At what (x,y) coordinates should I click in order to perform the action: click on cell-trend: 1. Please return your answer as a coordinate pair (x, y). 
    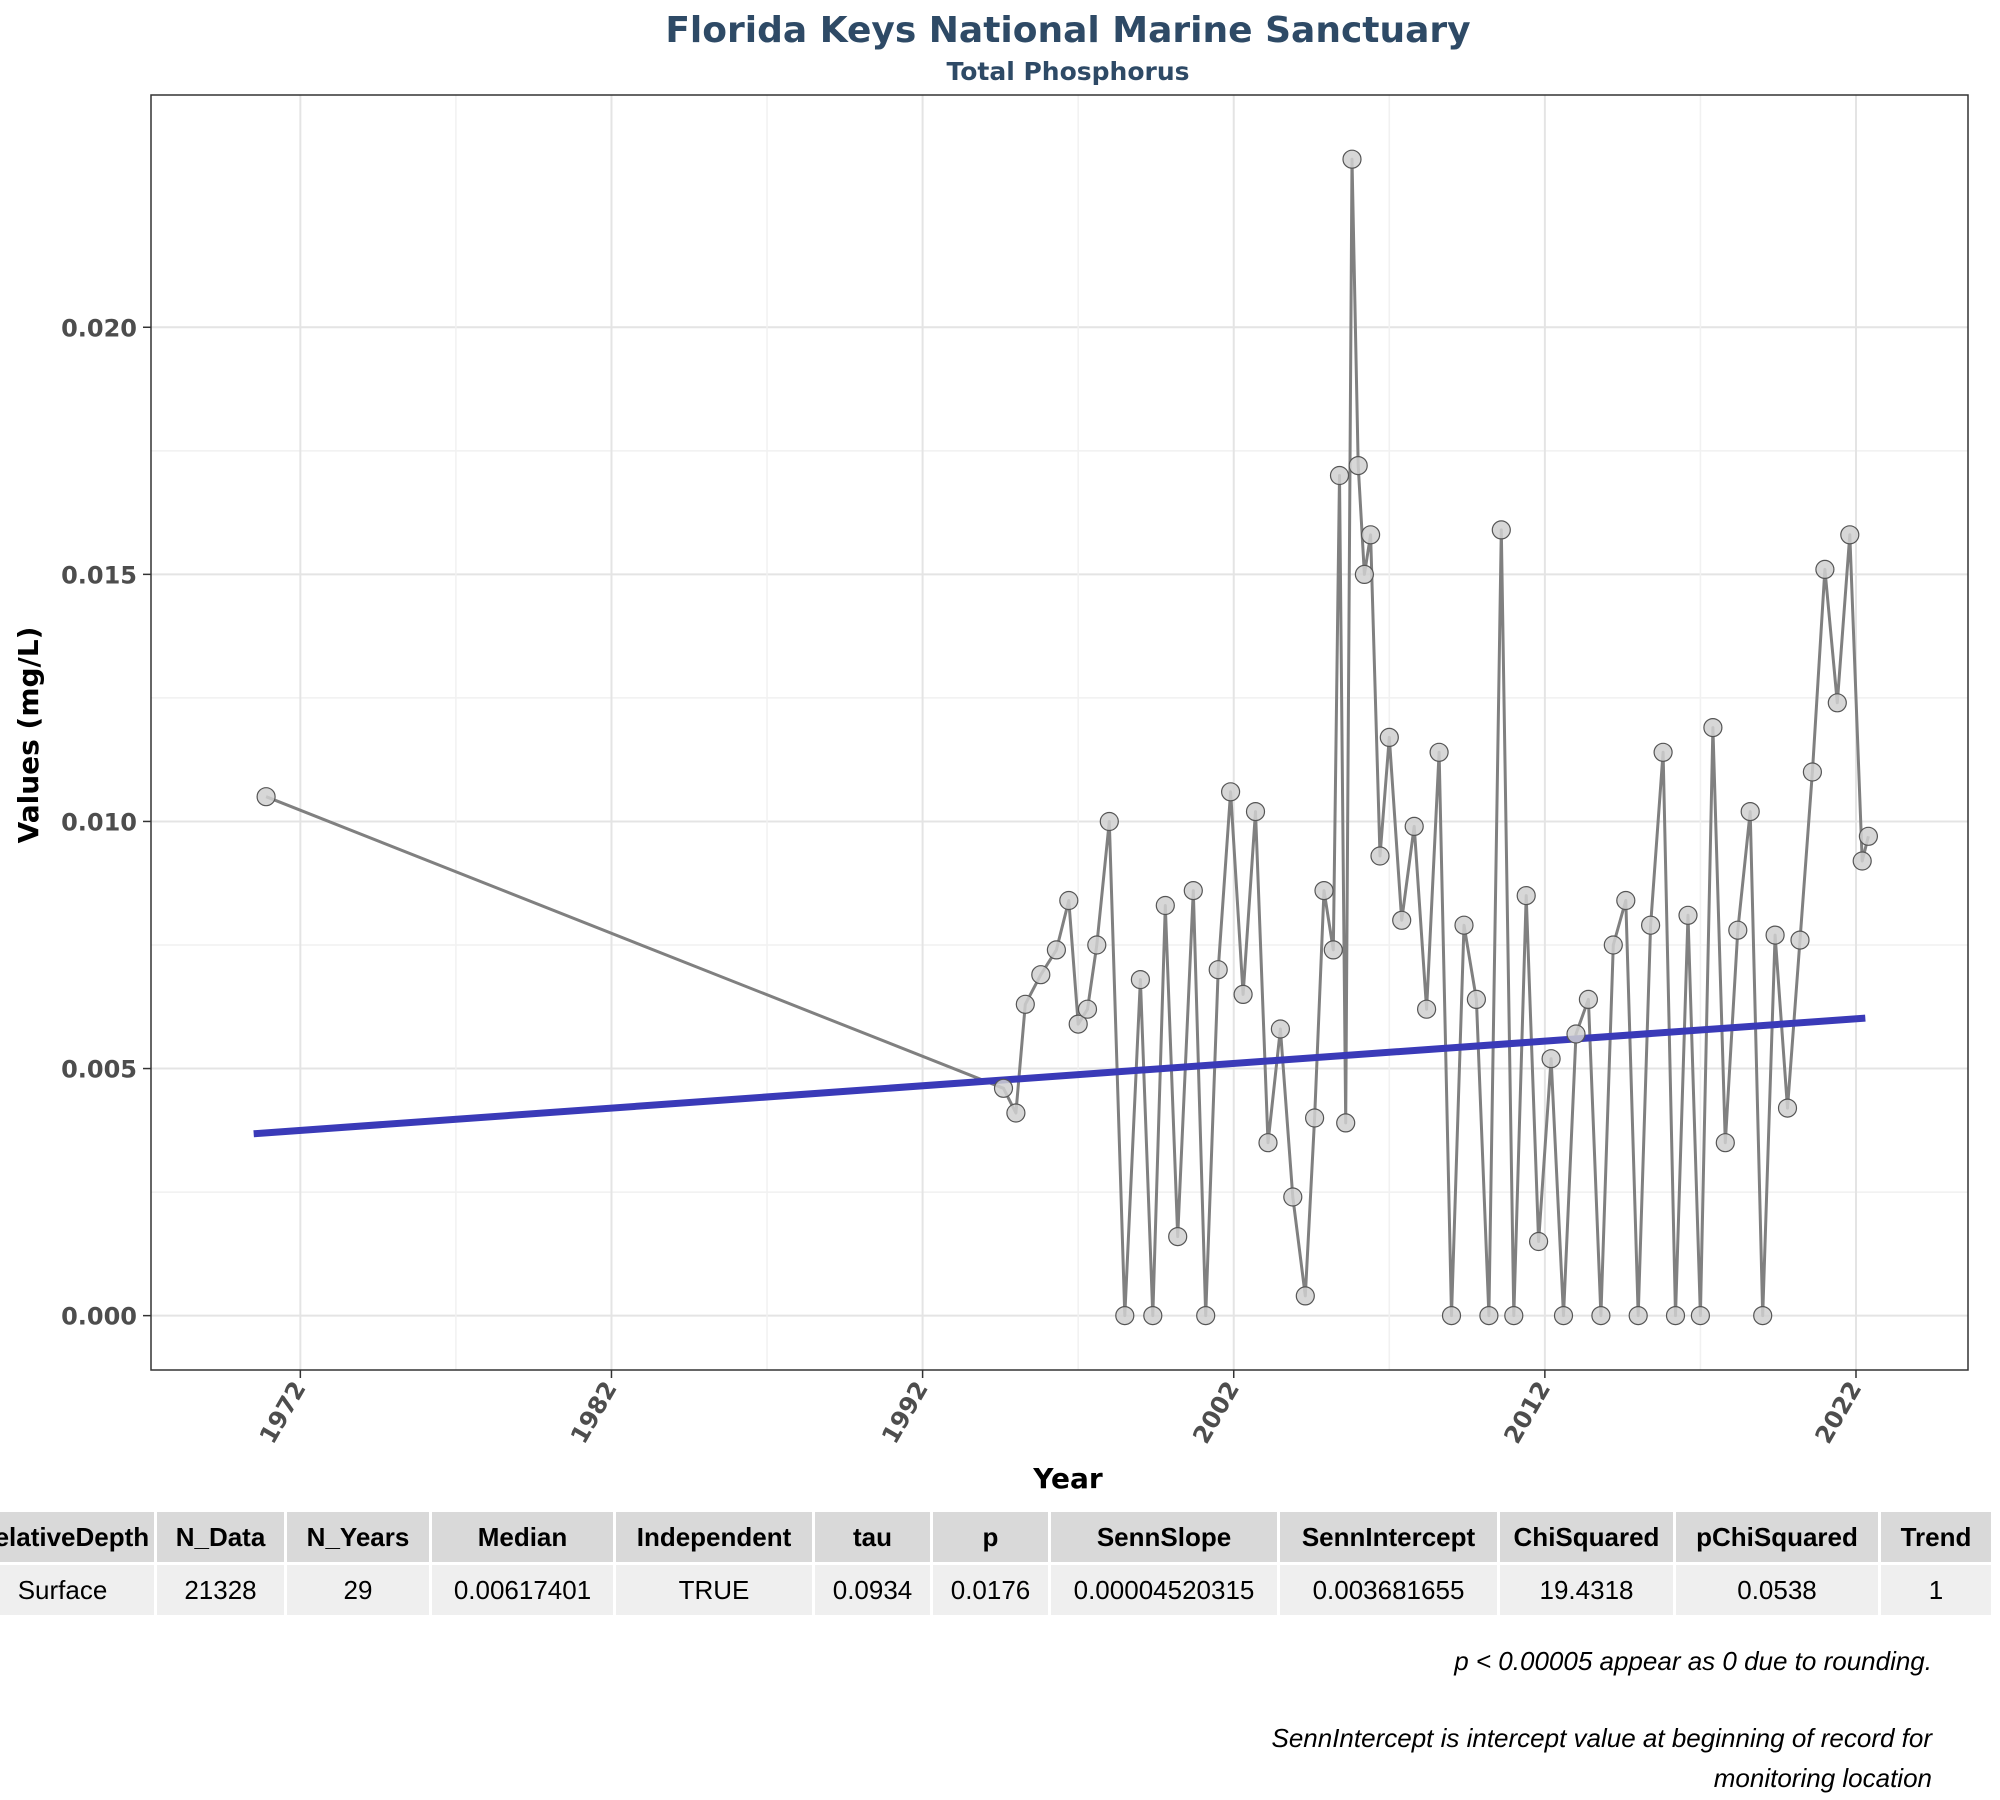
    Looking at the image, I should click on (1936, 1590).